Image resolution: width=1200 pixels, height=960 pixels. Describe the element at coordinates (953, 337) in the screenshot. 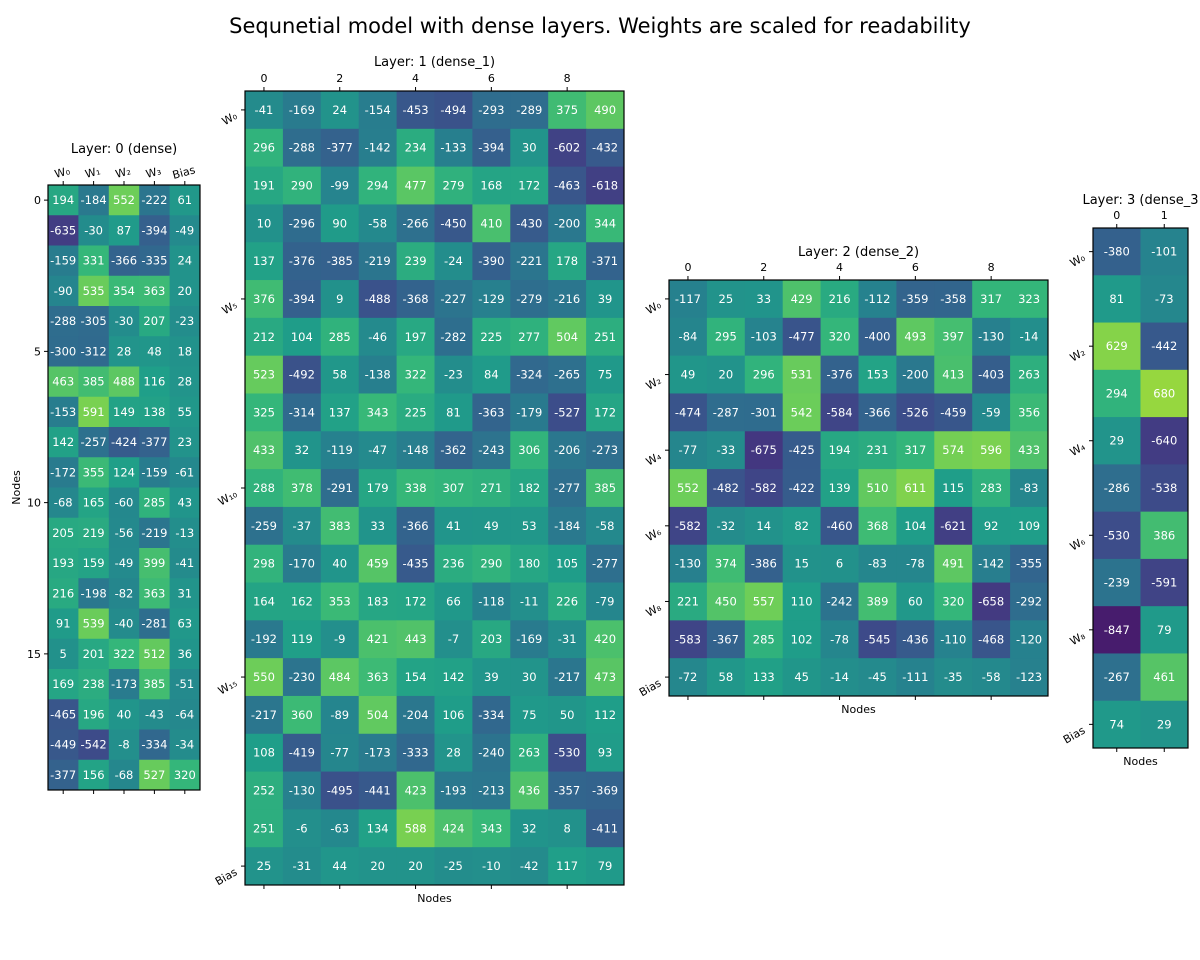

I see `cell-value-label: 397` at that location.